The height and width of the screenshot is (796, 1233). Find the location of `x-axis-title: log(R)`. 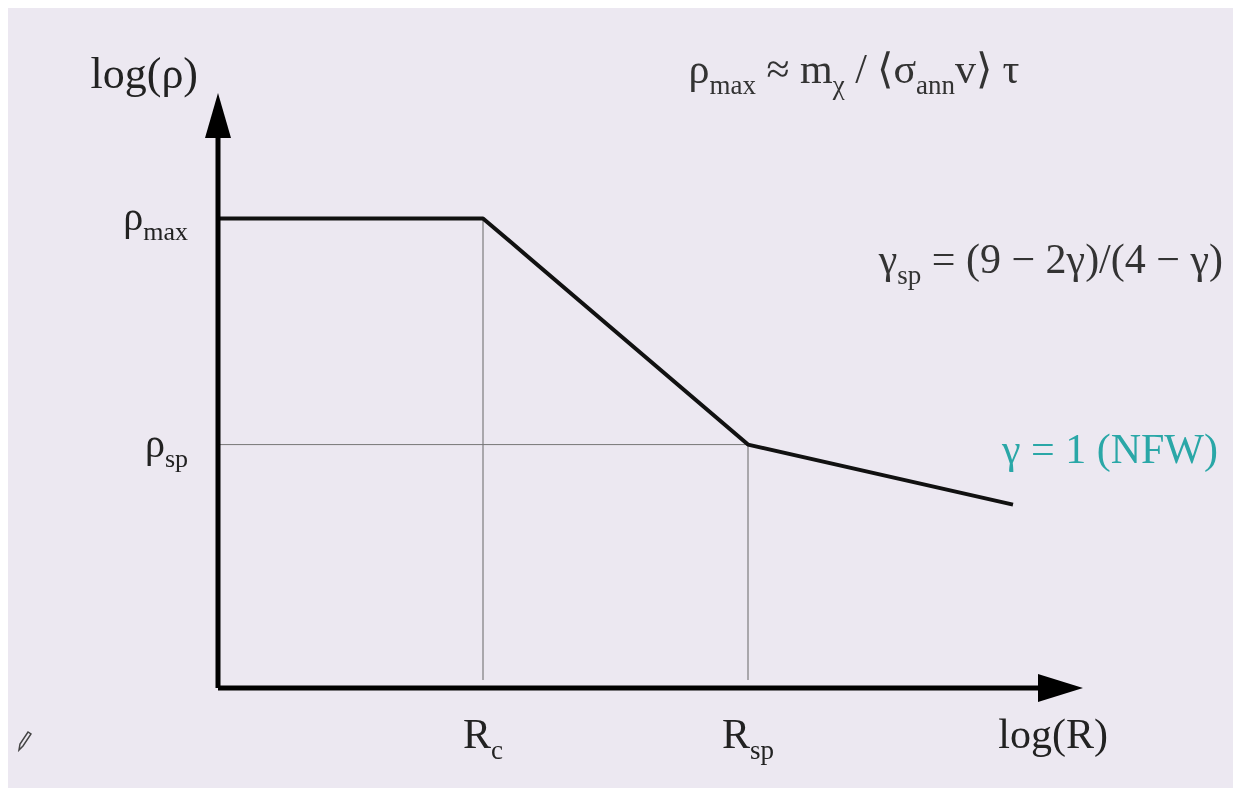

x-axis-title: log(R) is located at coordinates (1053, 734).